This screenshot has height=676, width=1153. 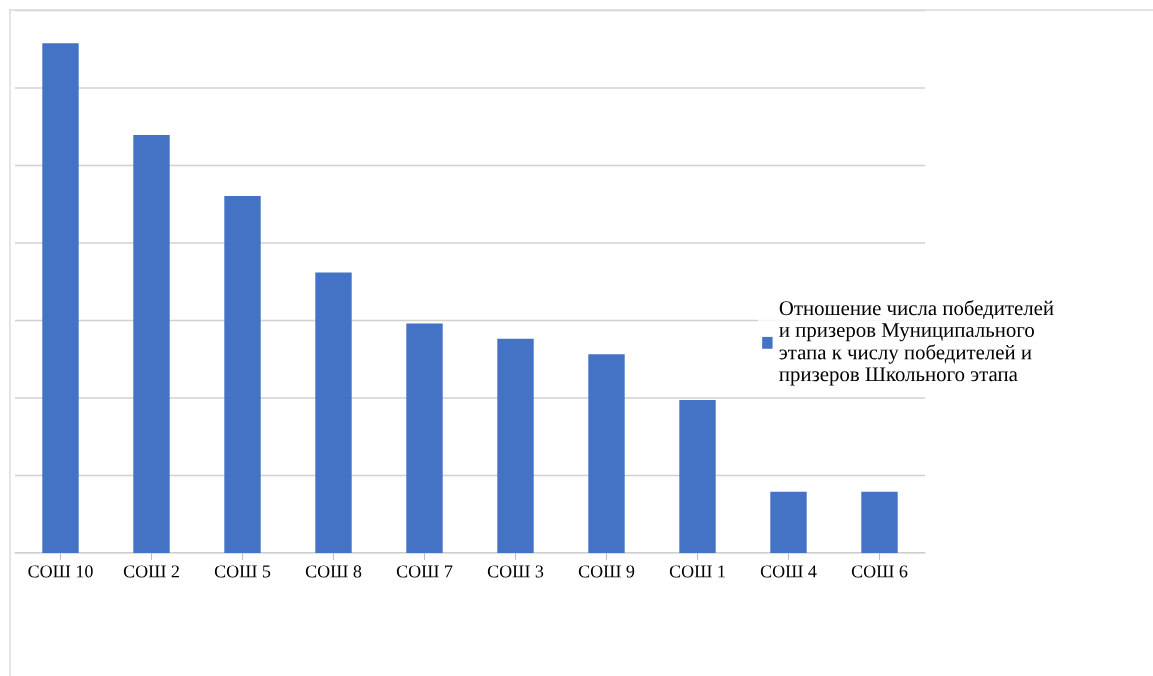 I want to click on x-tick-label: СОШ 2, so click(x=151, y=571).